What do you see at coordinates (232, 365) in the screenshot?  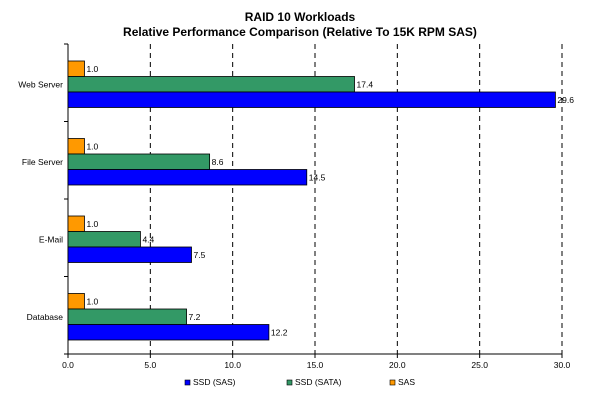 I see `x-tick-label: 10.0` at bounding box center [232, 365].